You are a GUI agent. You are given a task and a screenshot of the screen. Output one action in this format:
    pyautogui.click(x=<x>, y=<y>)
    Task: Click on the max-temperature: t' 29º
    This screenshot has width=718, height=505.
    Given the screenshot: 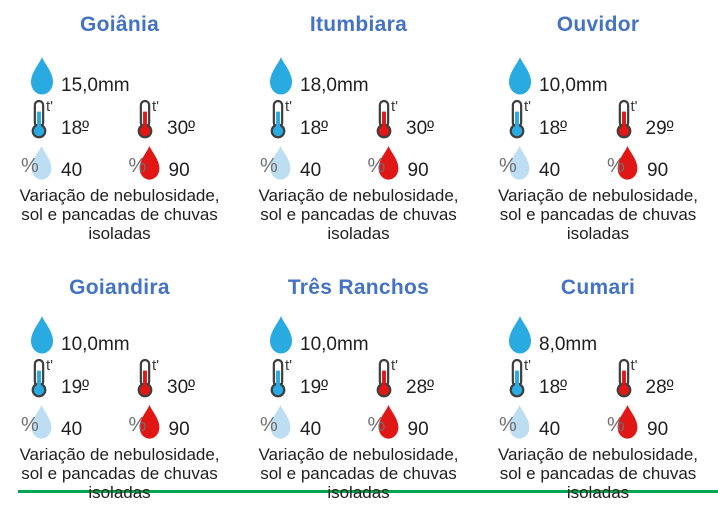 What is the action you would take?
    pyautogui.click(x=665, y=118)
    